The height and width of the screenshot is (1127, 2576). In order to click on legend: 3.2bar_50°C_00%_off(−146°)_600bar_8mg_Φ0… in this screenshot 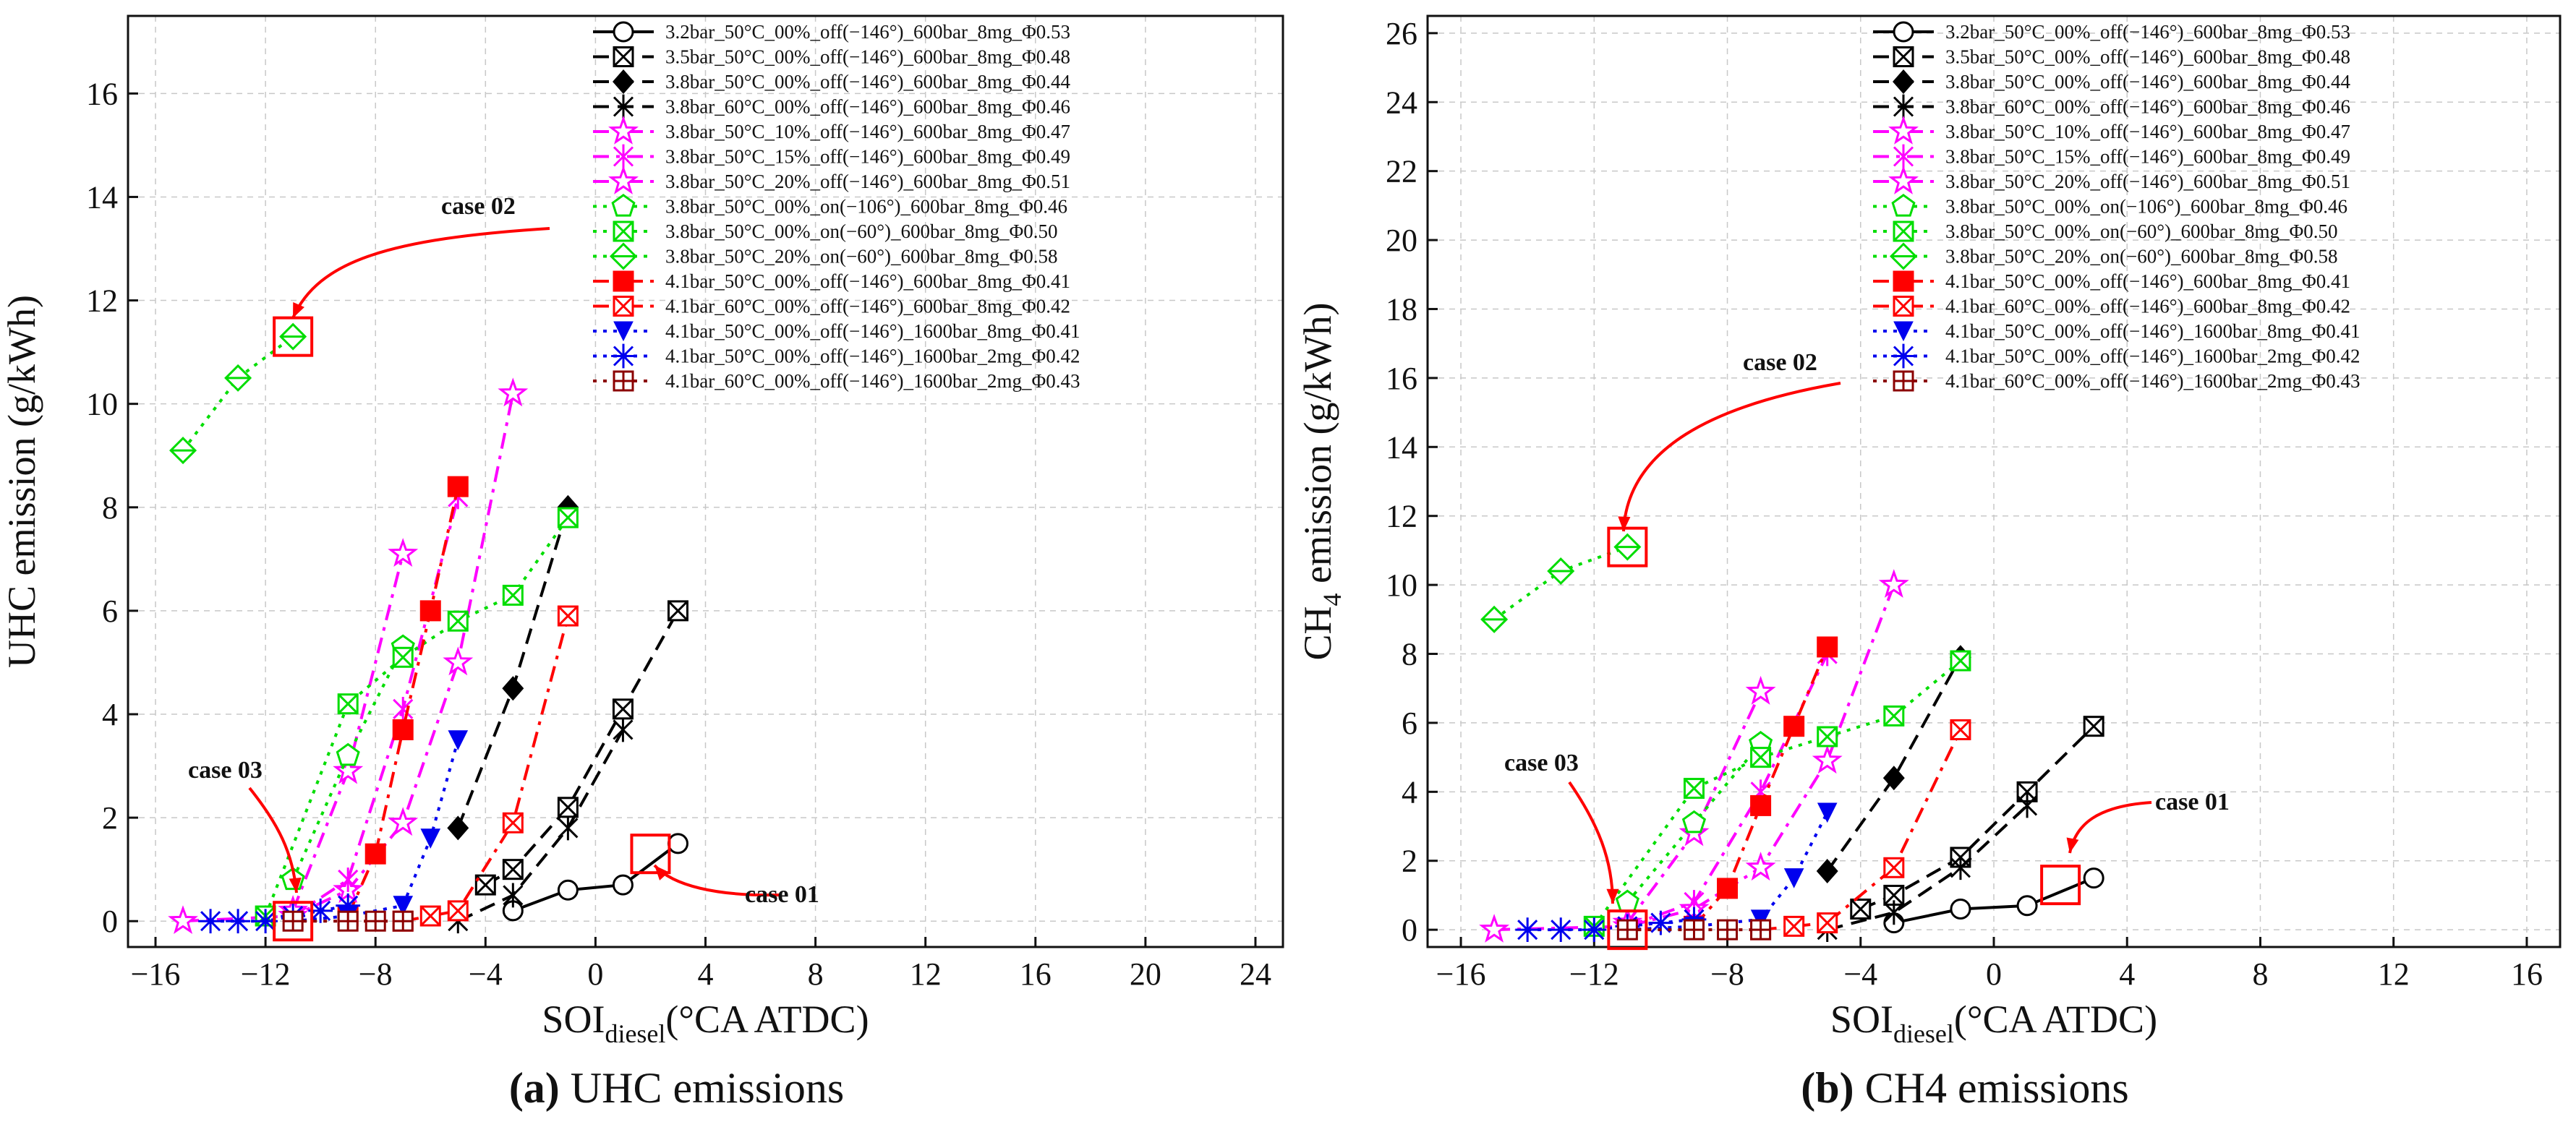, I will do `click(837, 206)`.